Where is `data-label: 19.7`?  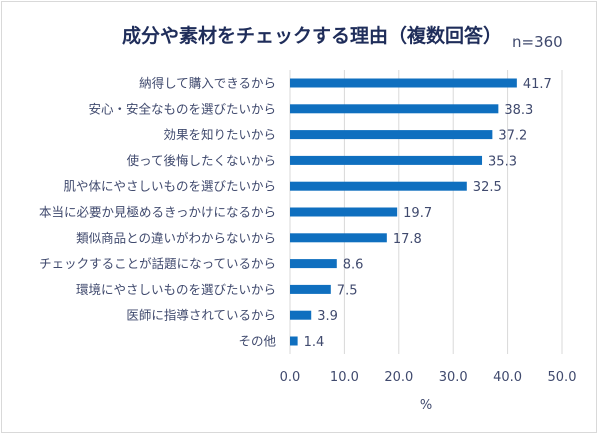 data-label: 19.7 is located at coordinates (417, 213).